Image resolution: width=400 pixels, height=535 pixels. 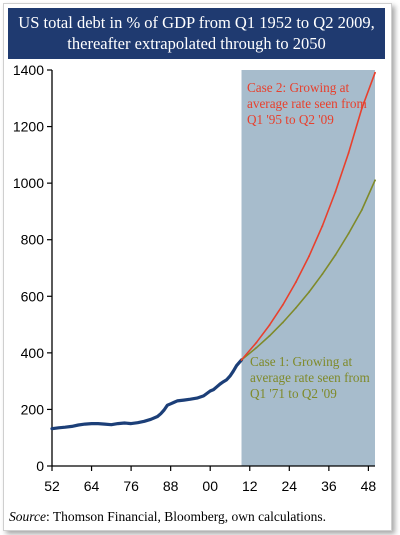 I want to click on y-tick-label: 0, so click(x=40, y=466).